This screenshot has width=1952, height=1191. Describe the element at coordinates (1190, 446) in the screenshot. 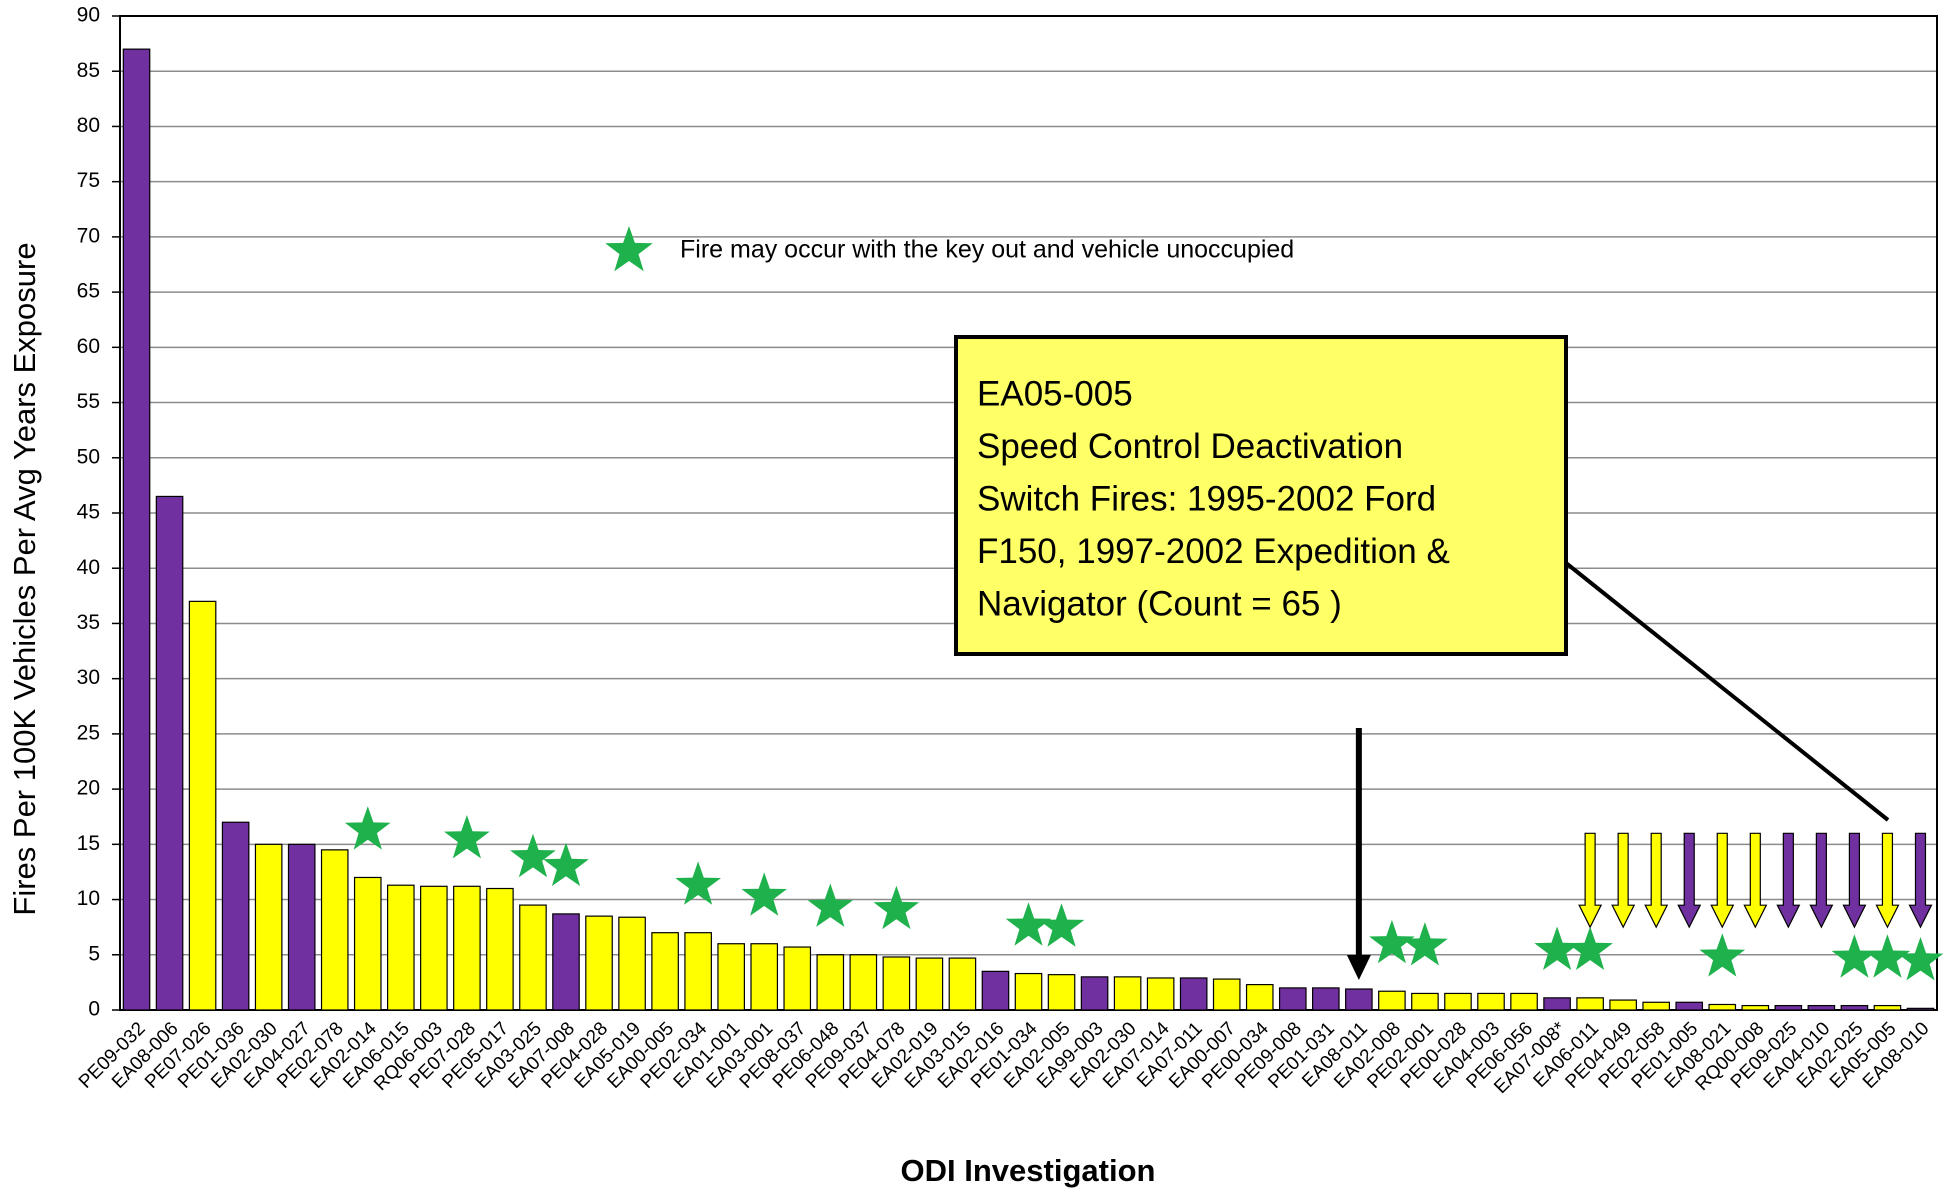

I see `annotation-line: Speed Control Deactivation` at that location.